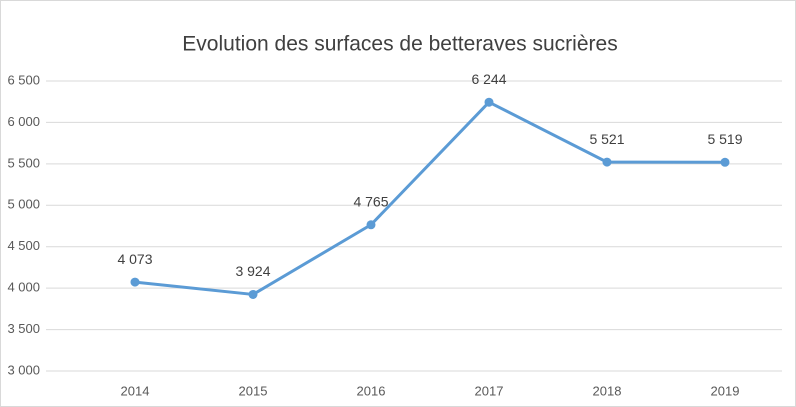  I want to click on y-tick-label: 6 500, so click(23, 79).